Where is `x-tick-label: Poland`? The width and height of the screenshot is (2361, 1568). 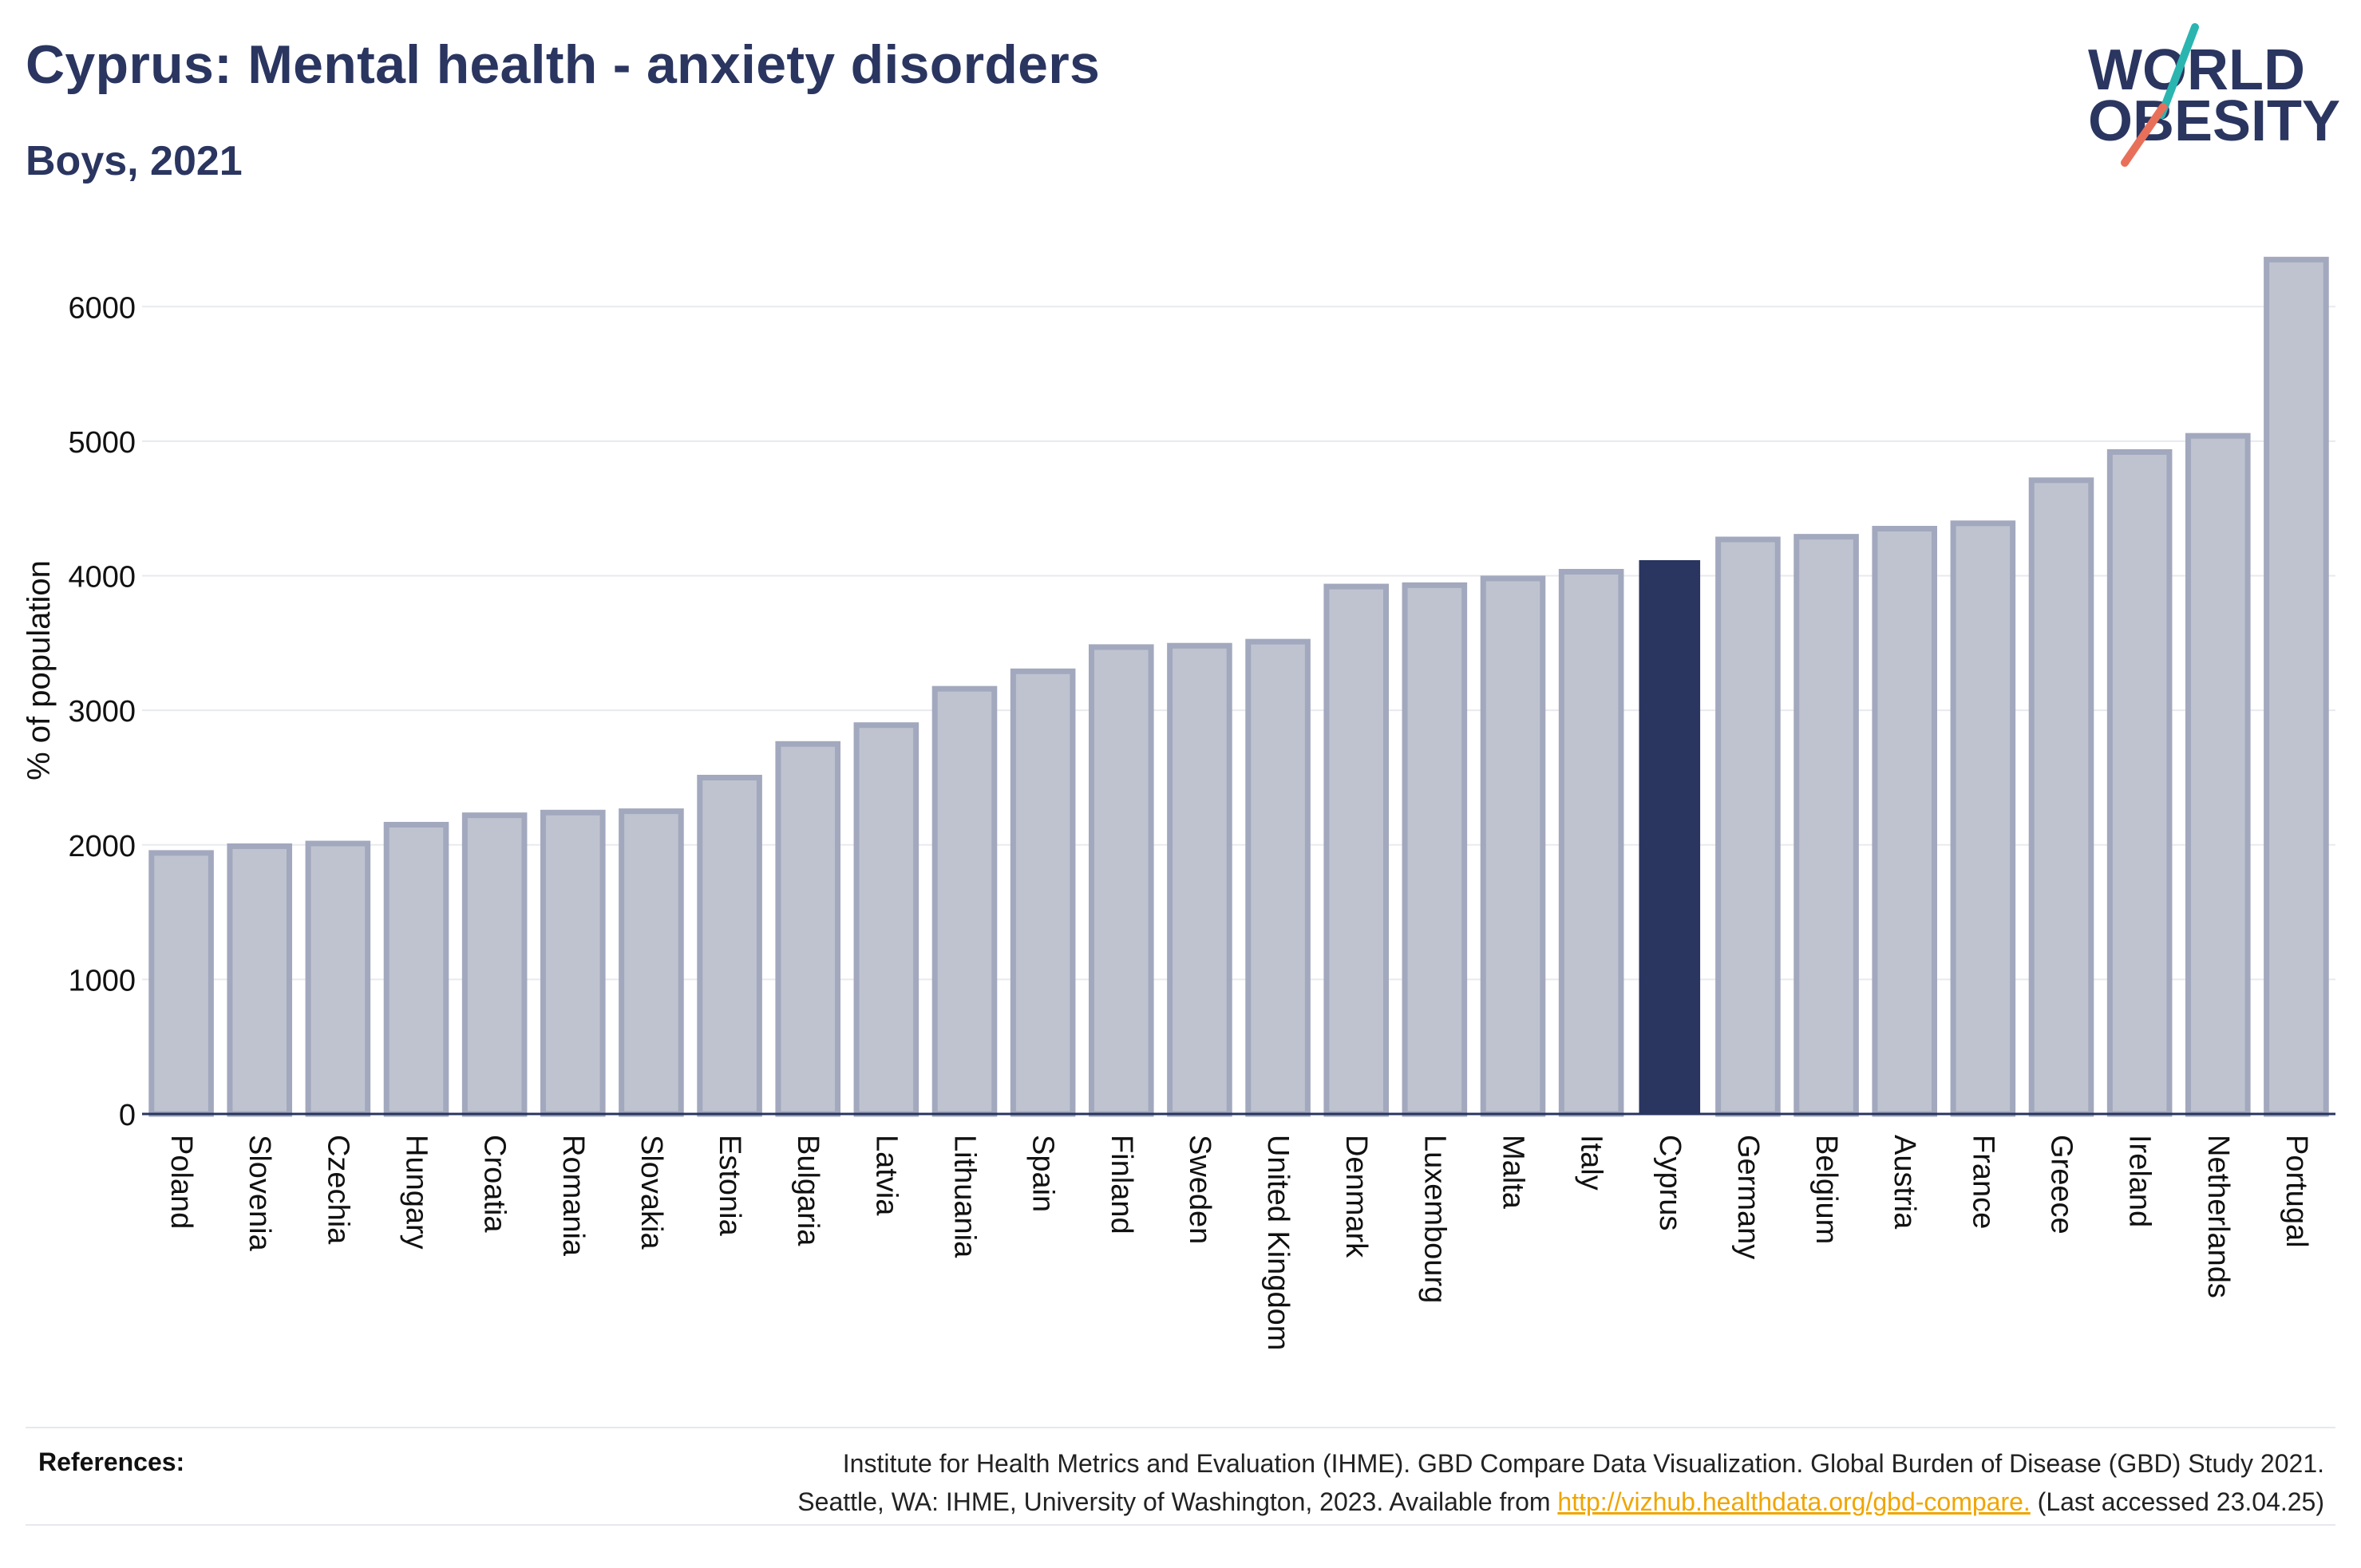 x-tick-label: Poland is located at coordinates (181, 1182).